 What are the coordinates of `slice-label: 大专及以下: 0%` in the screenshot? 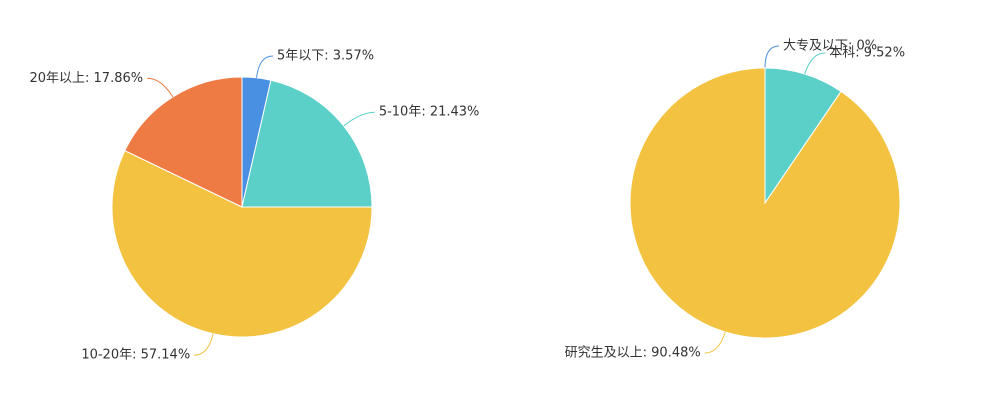 It's located at (830, 46).